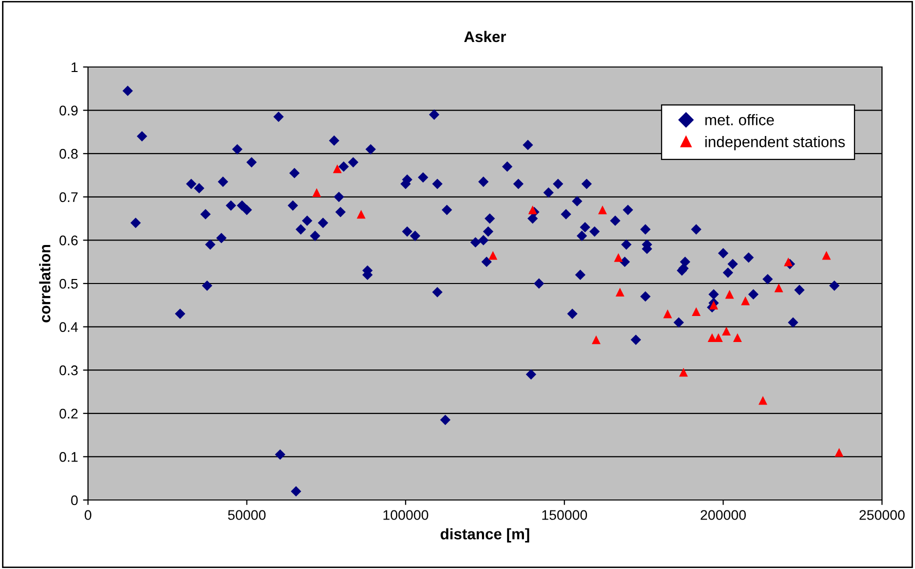 This screenshot has height=569, width=915. I want to click on x-tick-label: 150000, so click(565, 515).